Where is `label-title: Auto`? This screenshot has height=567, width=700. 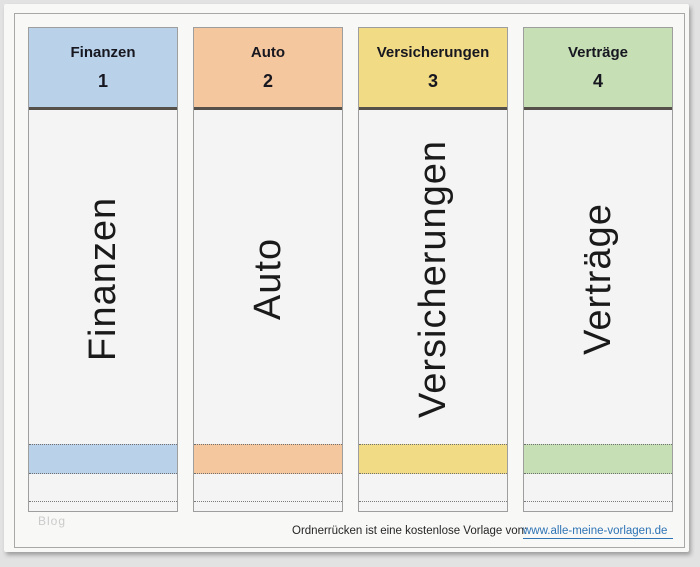
label-title: Auto is located at coordinates (268, 52).